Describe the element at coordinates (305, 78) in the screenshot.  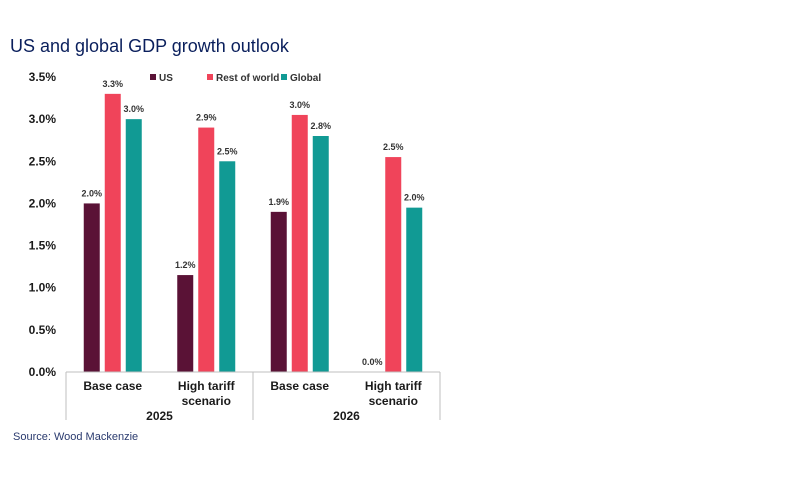
I see `legend-label: Global` at that location.